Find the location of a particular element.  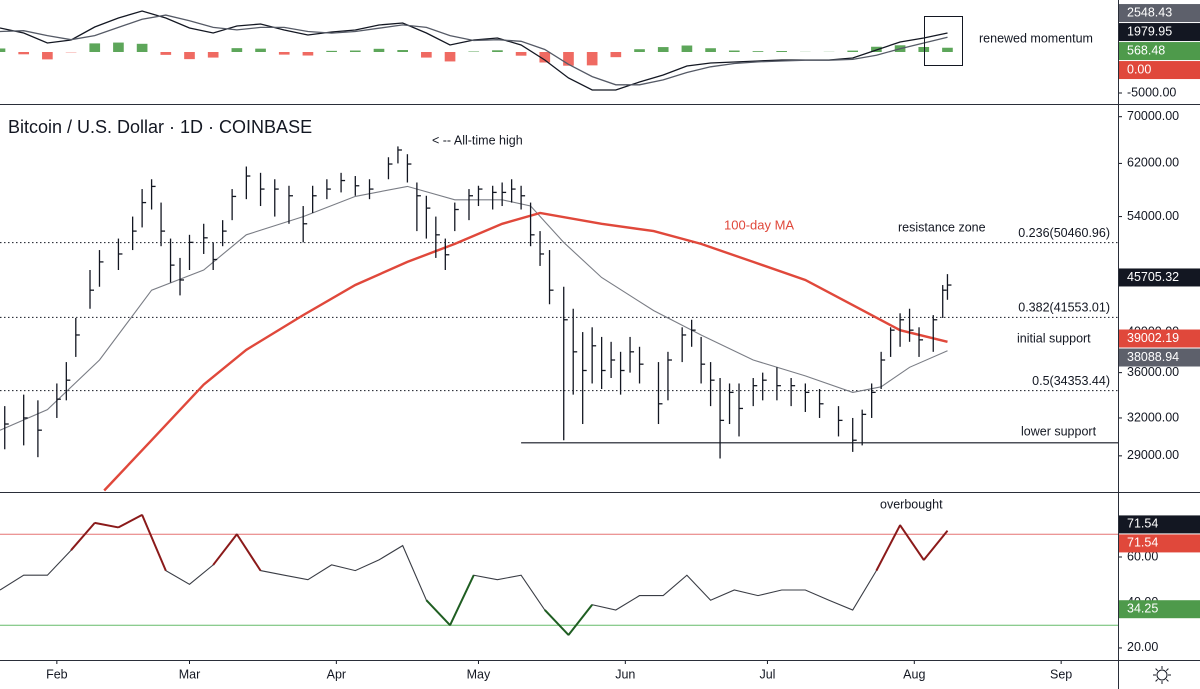

x-tick-label: Mar is located at coordinates (190, 674).